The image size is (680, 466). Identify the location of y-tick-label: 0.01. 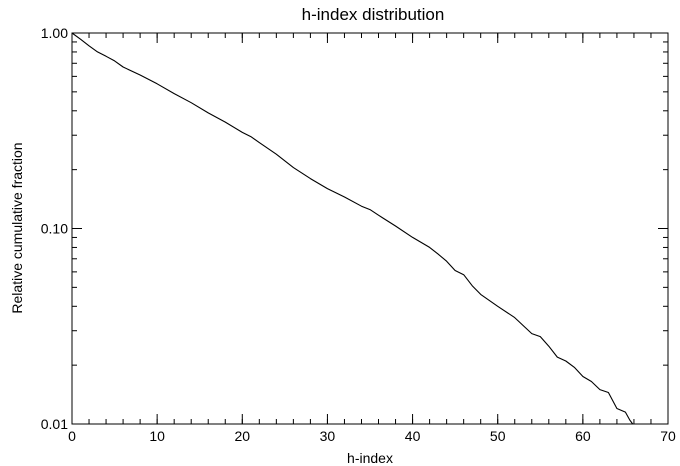
(54, 424).